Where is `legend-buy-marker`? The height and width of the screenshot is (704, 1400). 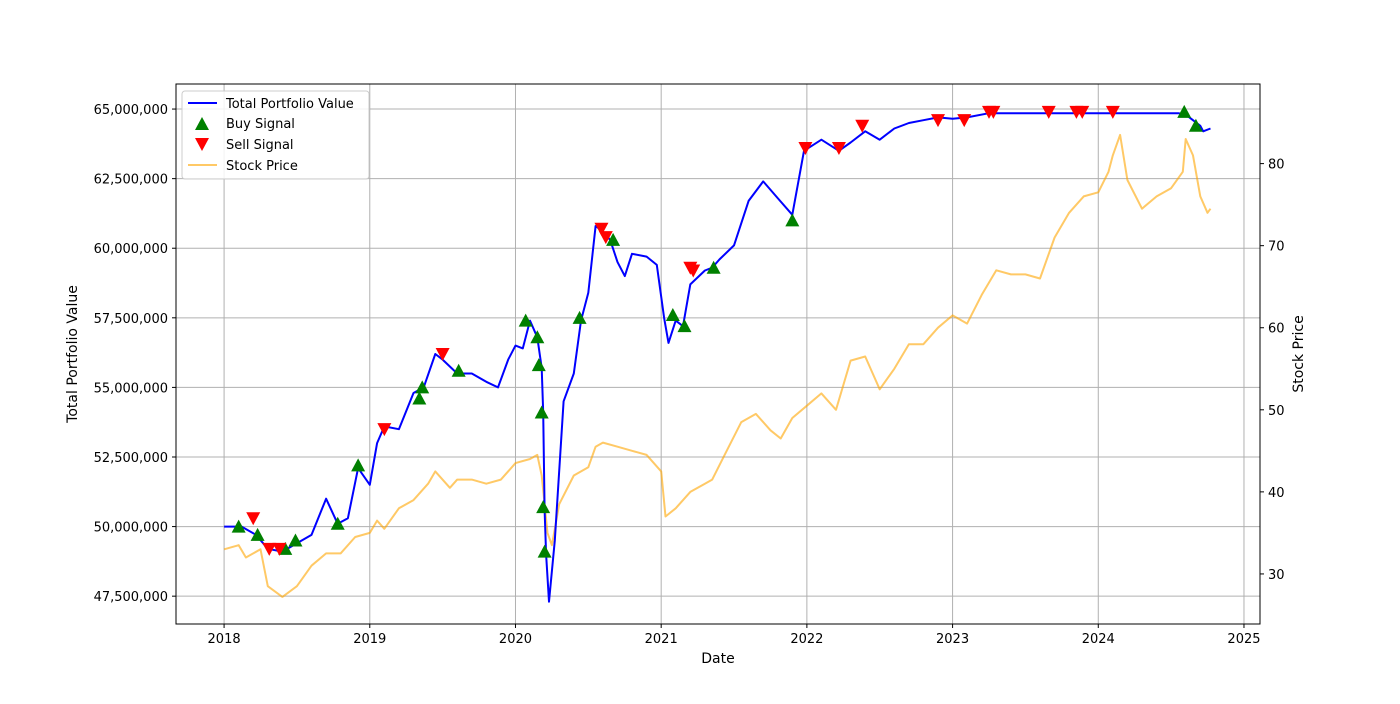
legend-buy-marker is located at coordinates (202, 123).